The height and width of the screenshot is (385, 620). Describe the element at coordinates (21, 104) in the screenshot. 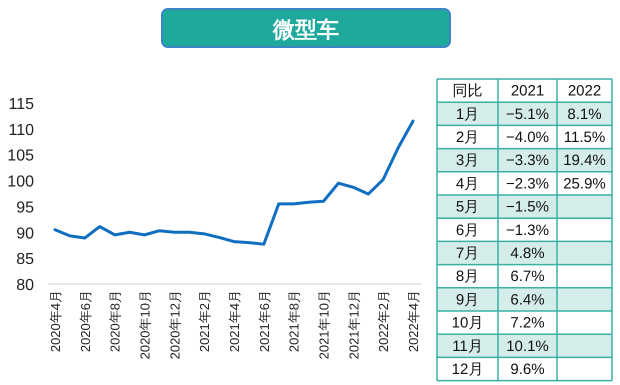

I see `y-tick-label: 115` at that location.